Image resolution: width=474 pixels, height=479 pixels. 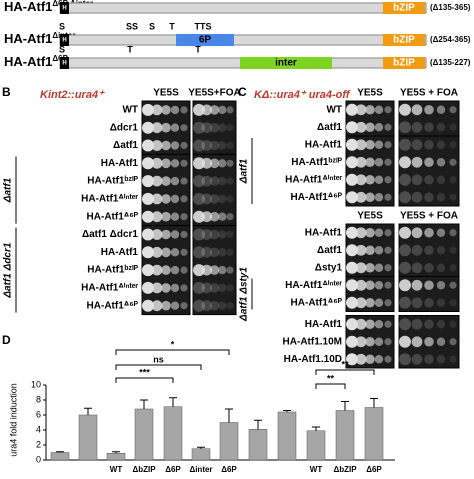 I want to click on construct-label: HA-Atf1Δ6P, so click(x=36, y=61).